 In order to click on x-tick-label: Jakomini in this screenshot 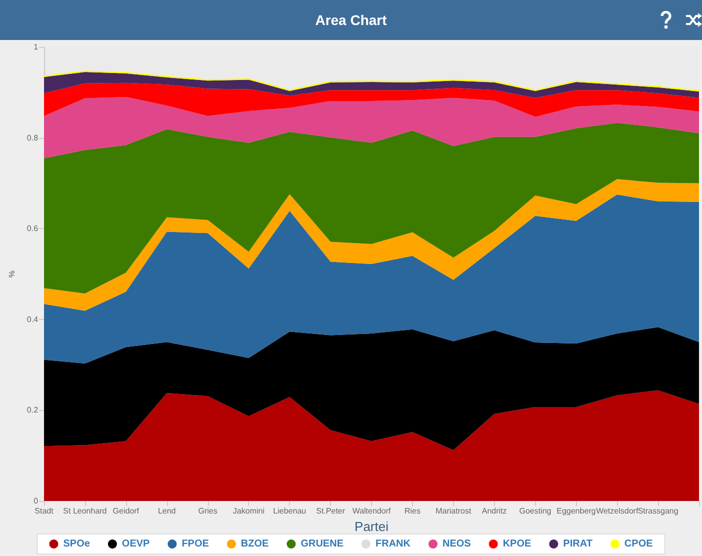, I will do `click(248, 511)`.